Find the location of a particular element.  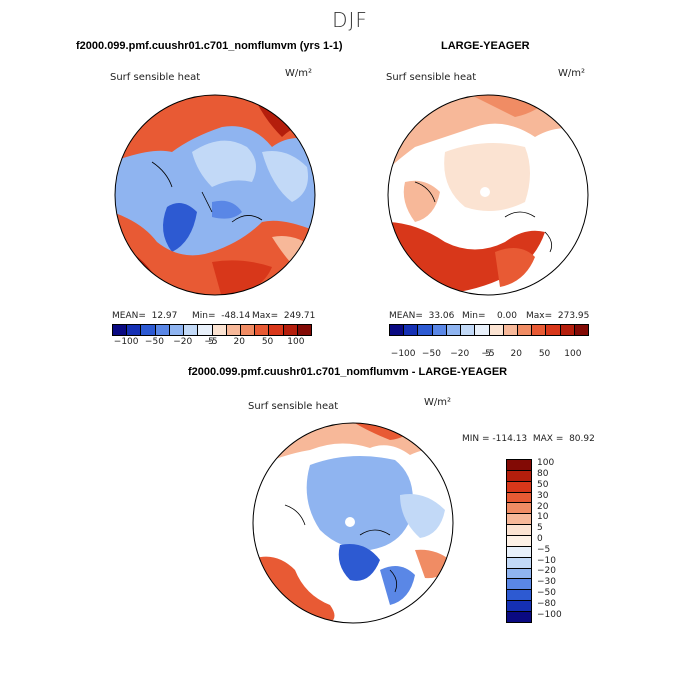

panel1-colorbar-labels: −100 −50 −20 −5 5 20 50 100 is located at coordinates (211, 343).